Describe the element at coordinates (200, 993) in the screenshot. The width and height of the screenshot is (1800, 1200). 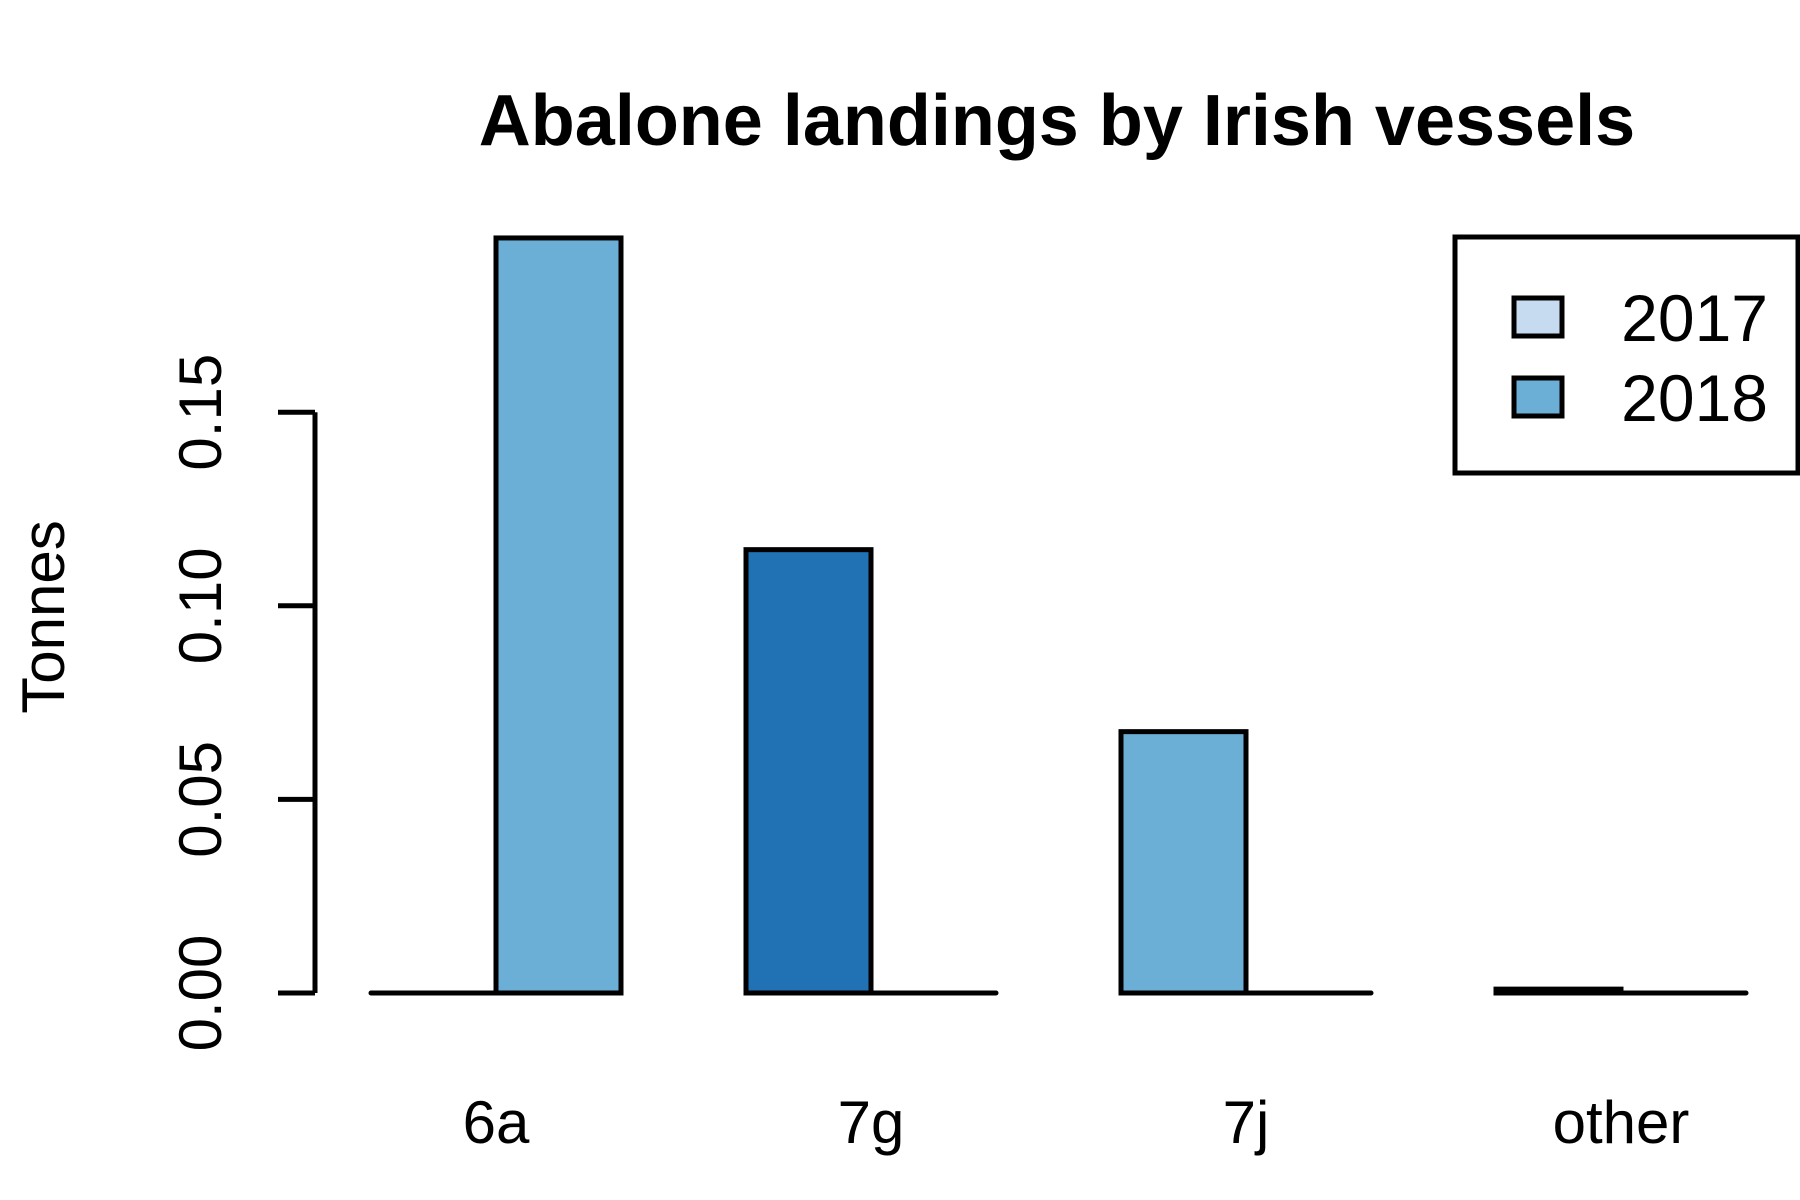
I see `y-tick-label: 0.00` at that location.